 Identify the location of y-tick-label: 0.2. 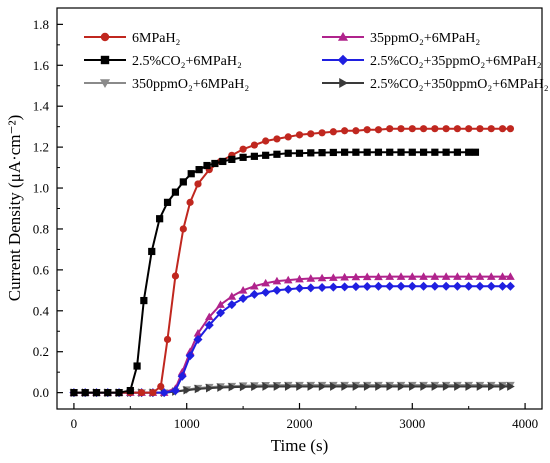
(41, 351).